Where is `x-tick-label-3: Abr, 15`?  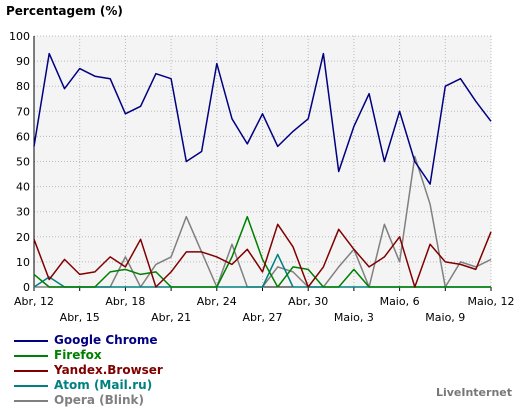 x-tick-label-3: Abr, 15 is located at coordinates (80, 317).